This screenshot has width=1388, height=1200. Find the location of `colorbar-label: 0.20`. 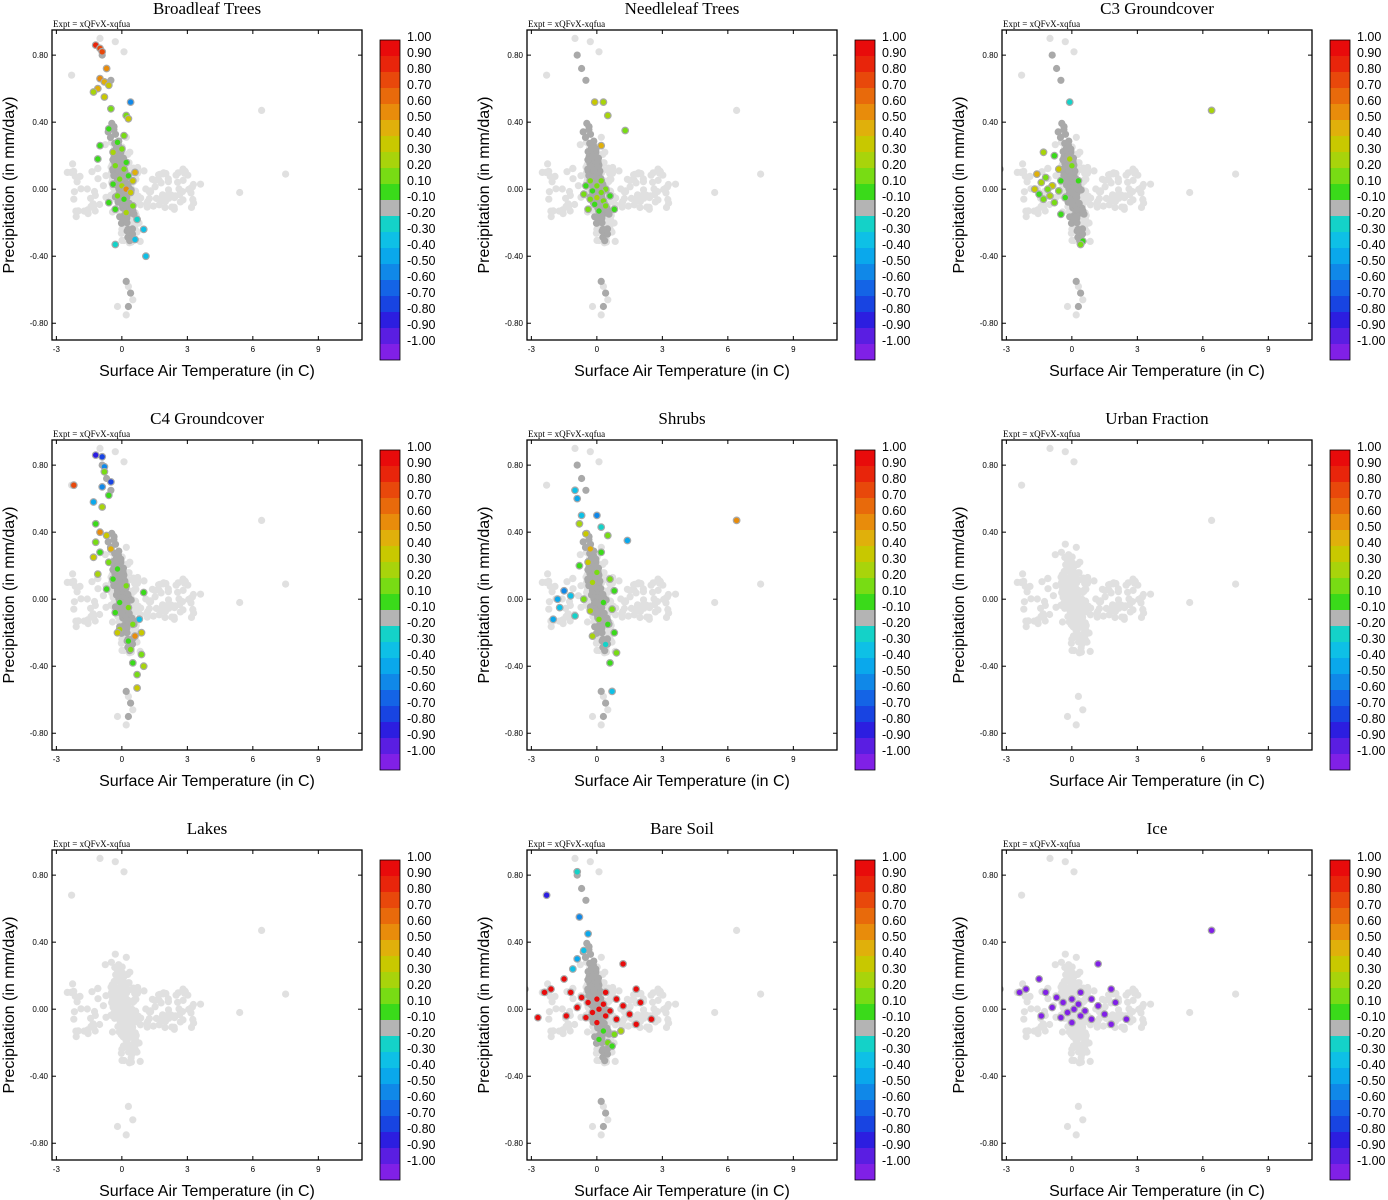

colorbar-label: 0.20 is located at coordinates (1369, 165).